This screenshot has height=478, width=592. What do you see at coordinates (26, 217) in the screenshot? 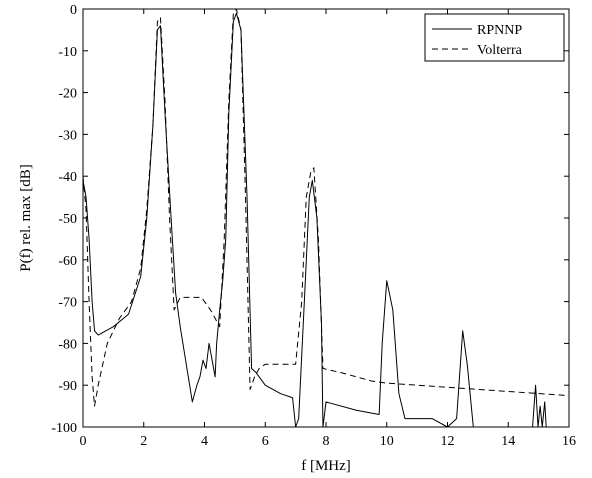
I see `y-axis-label: P(f) rel. max [dB]` at bounding box center [26, 217].